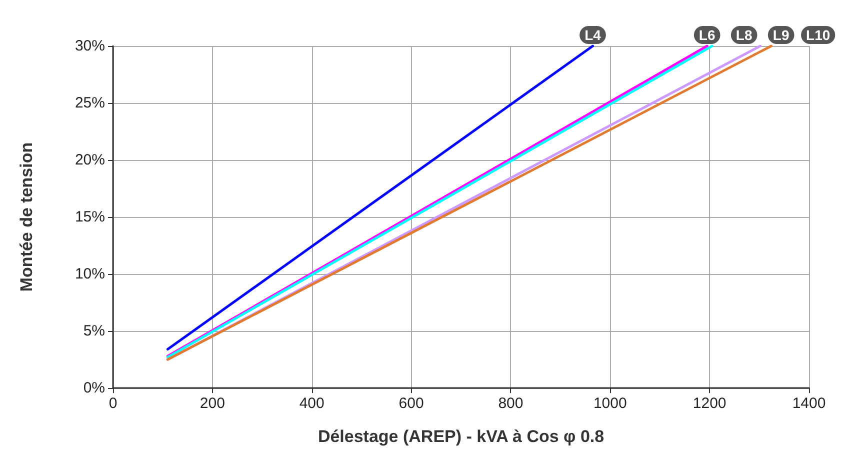  What do you see at coordinates (744, 35) in the screenshot?
I see `series-label: L8` at bounding box center [744, 35].